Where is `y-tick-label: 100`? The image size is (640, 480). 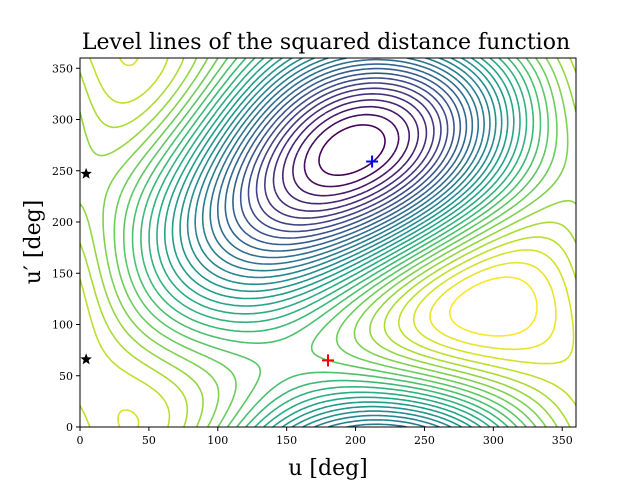
y-tick-label: 100 is located at coordinates (62, 325).